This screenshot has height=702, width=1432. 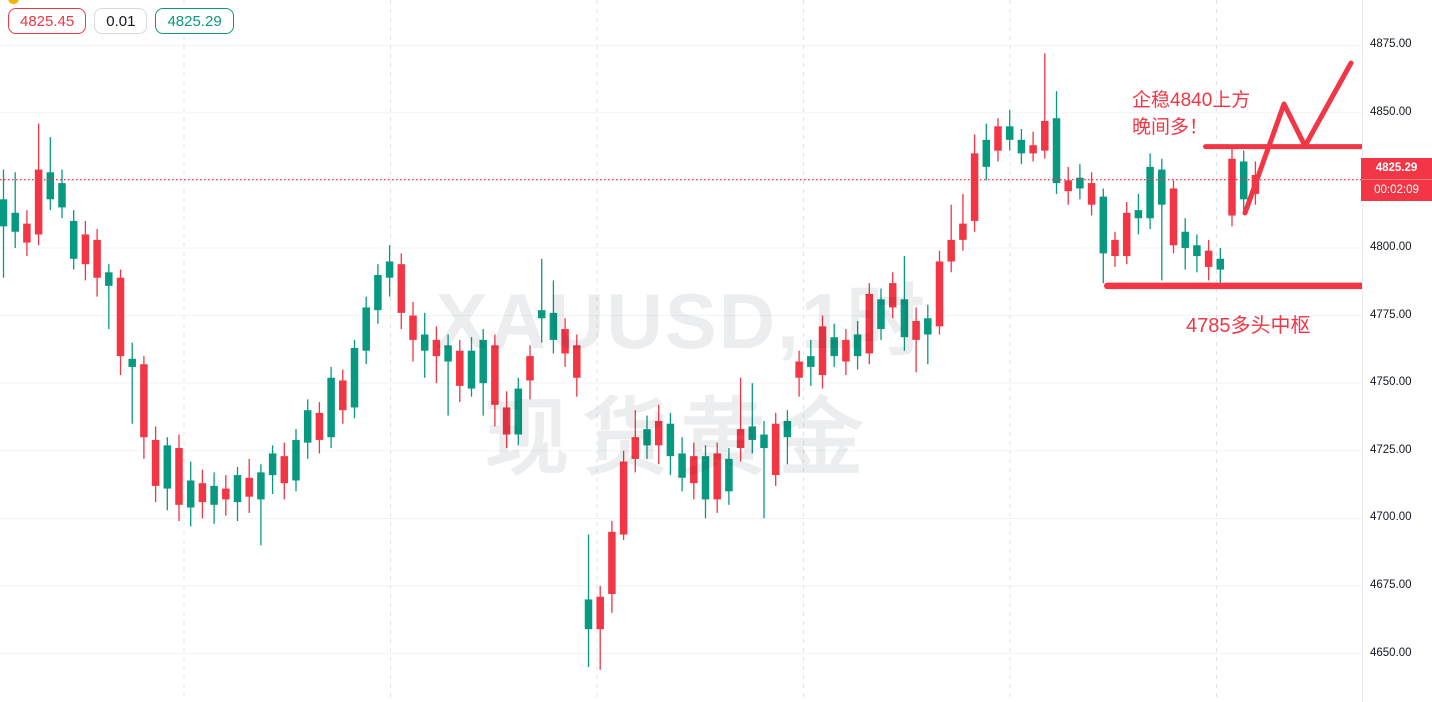 I want to click on price-axis-label: 4775.00, so click(x=1391, y=314).